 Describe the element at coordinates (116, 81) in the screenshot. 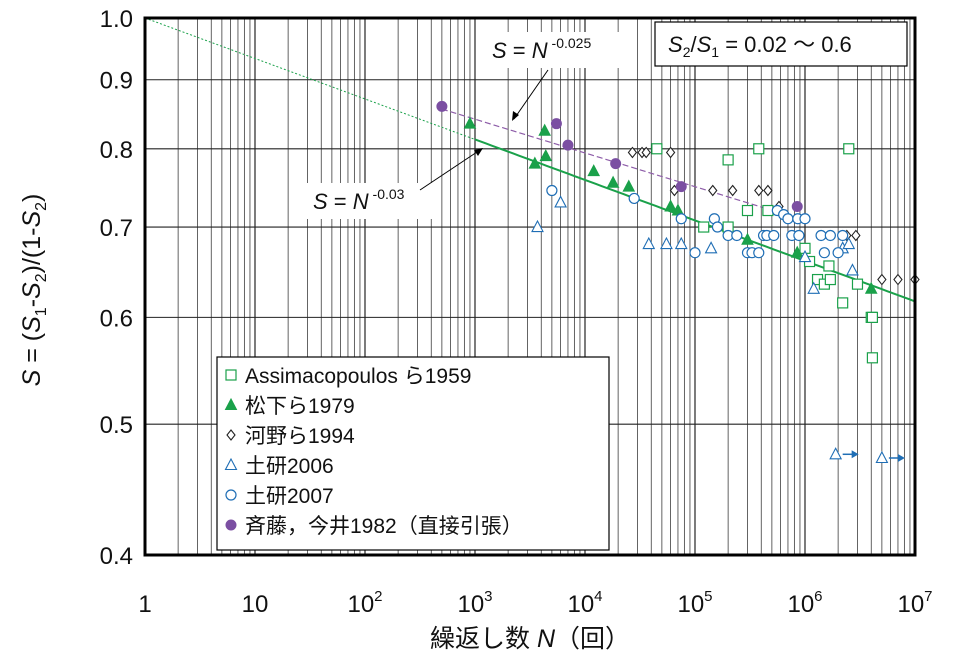

I see `y-tick-label: 0.9` at that location.